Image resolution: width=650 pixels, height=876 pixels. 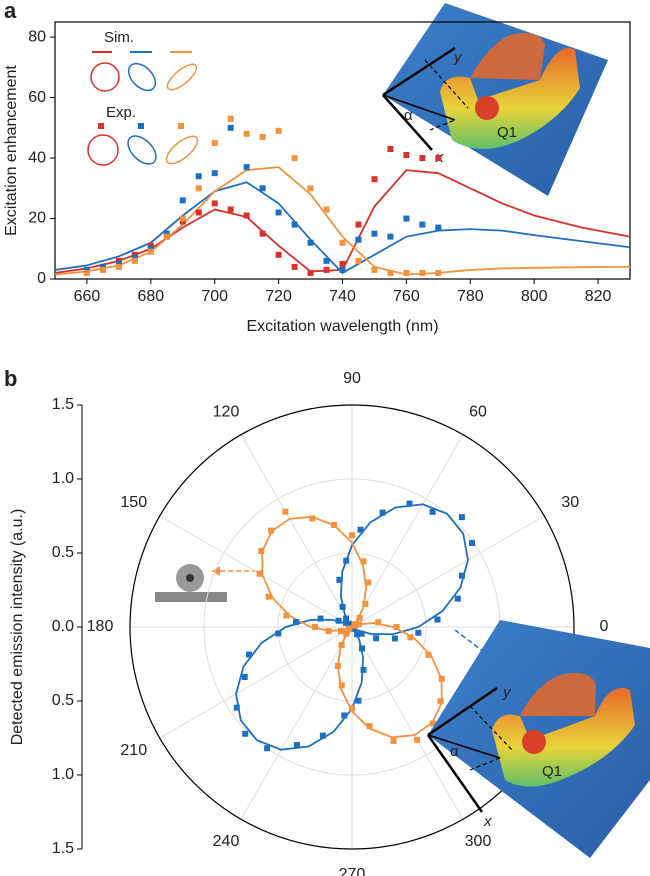 I want to click on fit-line, so click(x=352, y=627).